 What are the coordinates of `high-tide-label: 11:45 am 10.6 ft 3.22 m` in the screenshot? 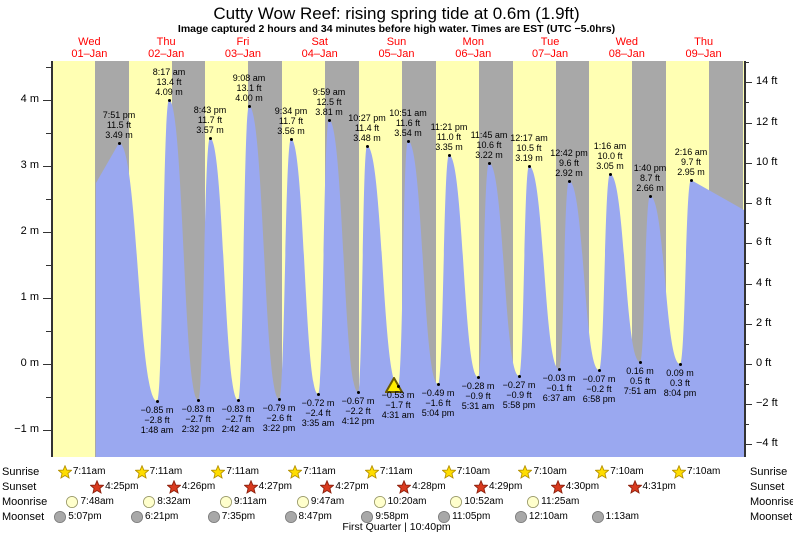 It's located at (489, 145).